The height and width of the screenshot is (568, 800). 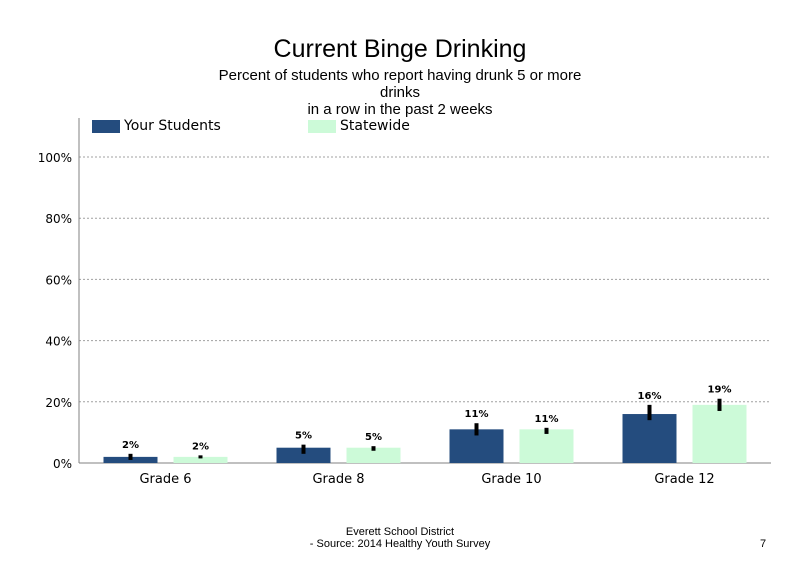 What do you see at coordinates (511, 479) in the screenshot?
I see `x-tick-label: Grade 10` at bounding box center [511, 479].